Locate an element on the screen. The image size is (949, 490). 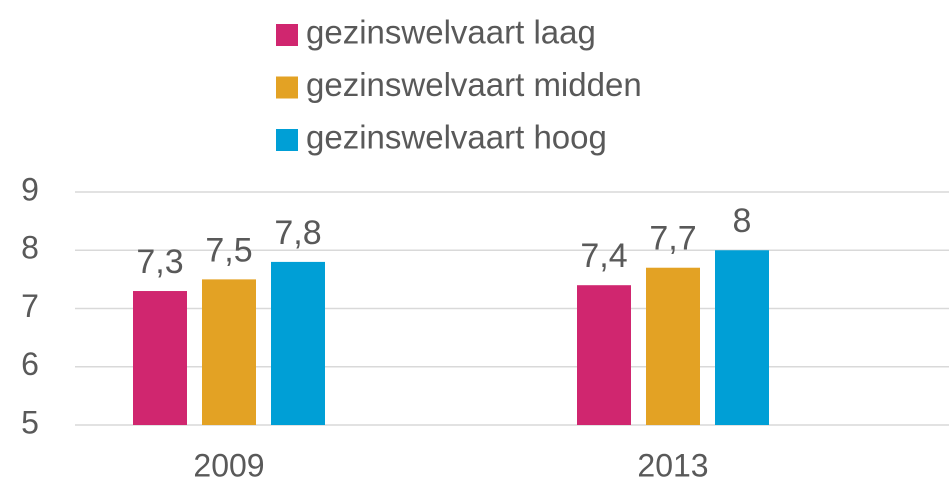
data-label: 7,5 is located at coordinates (228, 250).